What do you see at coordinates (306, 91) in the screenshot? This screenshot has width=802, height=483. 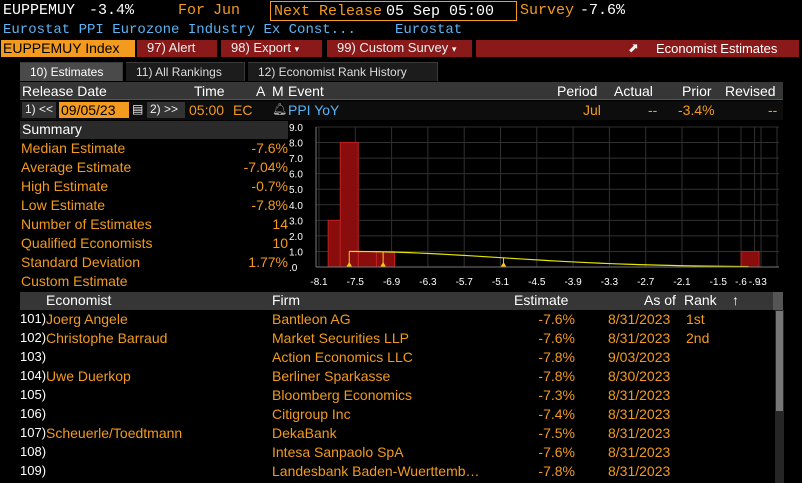 I see `event-header: Event` at bounding box center [306, 91].